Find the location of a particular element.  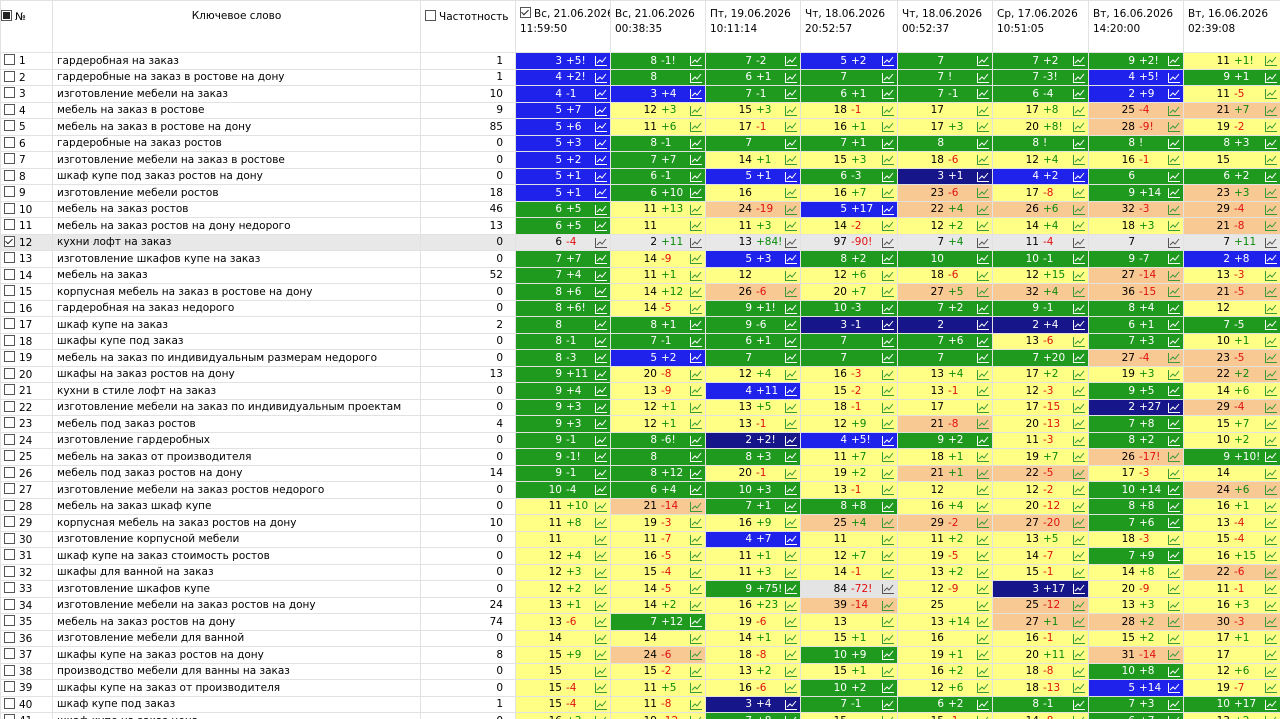

freq-checkbox is located at coordinates (430, 15).